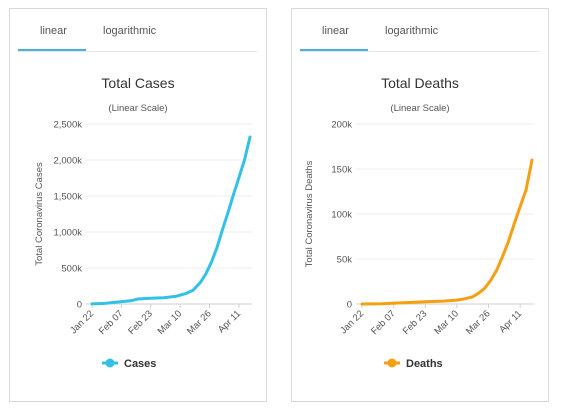 The width and height of the screenshot is (561, 411). I want to click on legend-label: Deaths, so click(424, 364).